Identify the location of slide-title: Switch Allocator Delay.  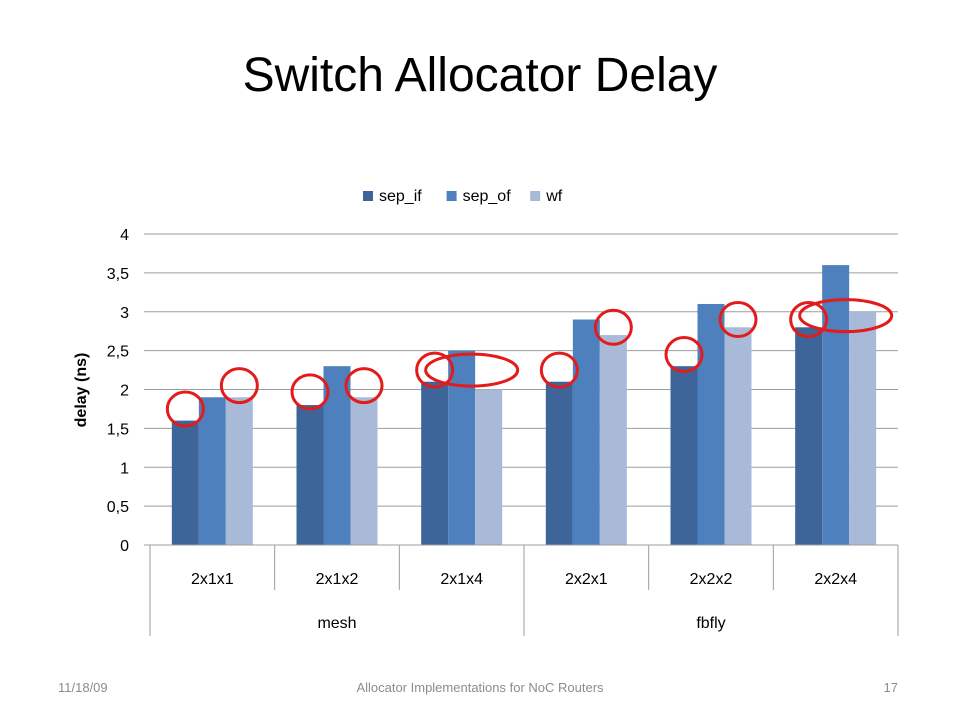
(480, 75).